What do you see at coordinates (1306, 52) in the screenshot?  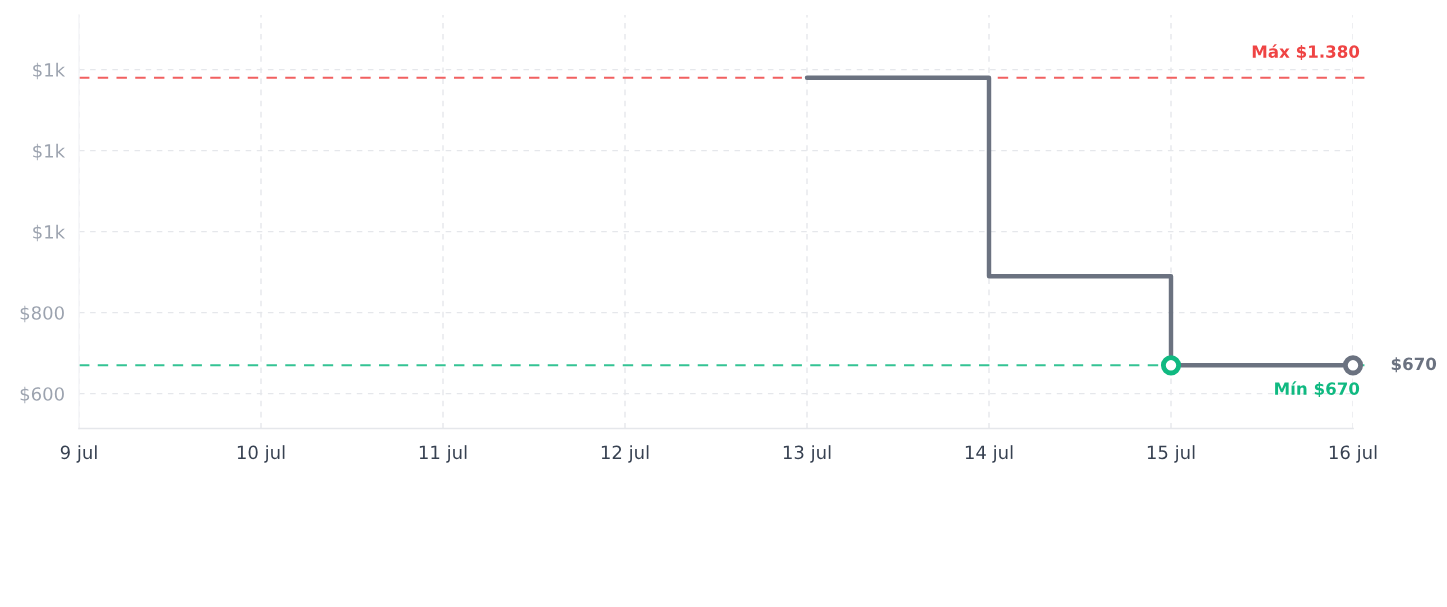 I see `ref-line-label: Máx $1.380` at bounding box center [1306, 52].